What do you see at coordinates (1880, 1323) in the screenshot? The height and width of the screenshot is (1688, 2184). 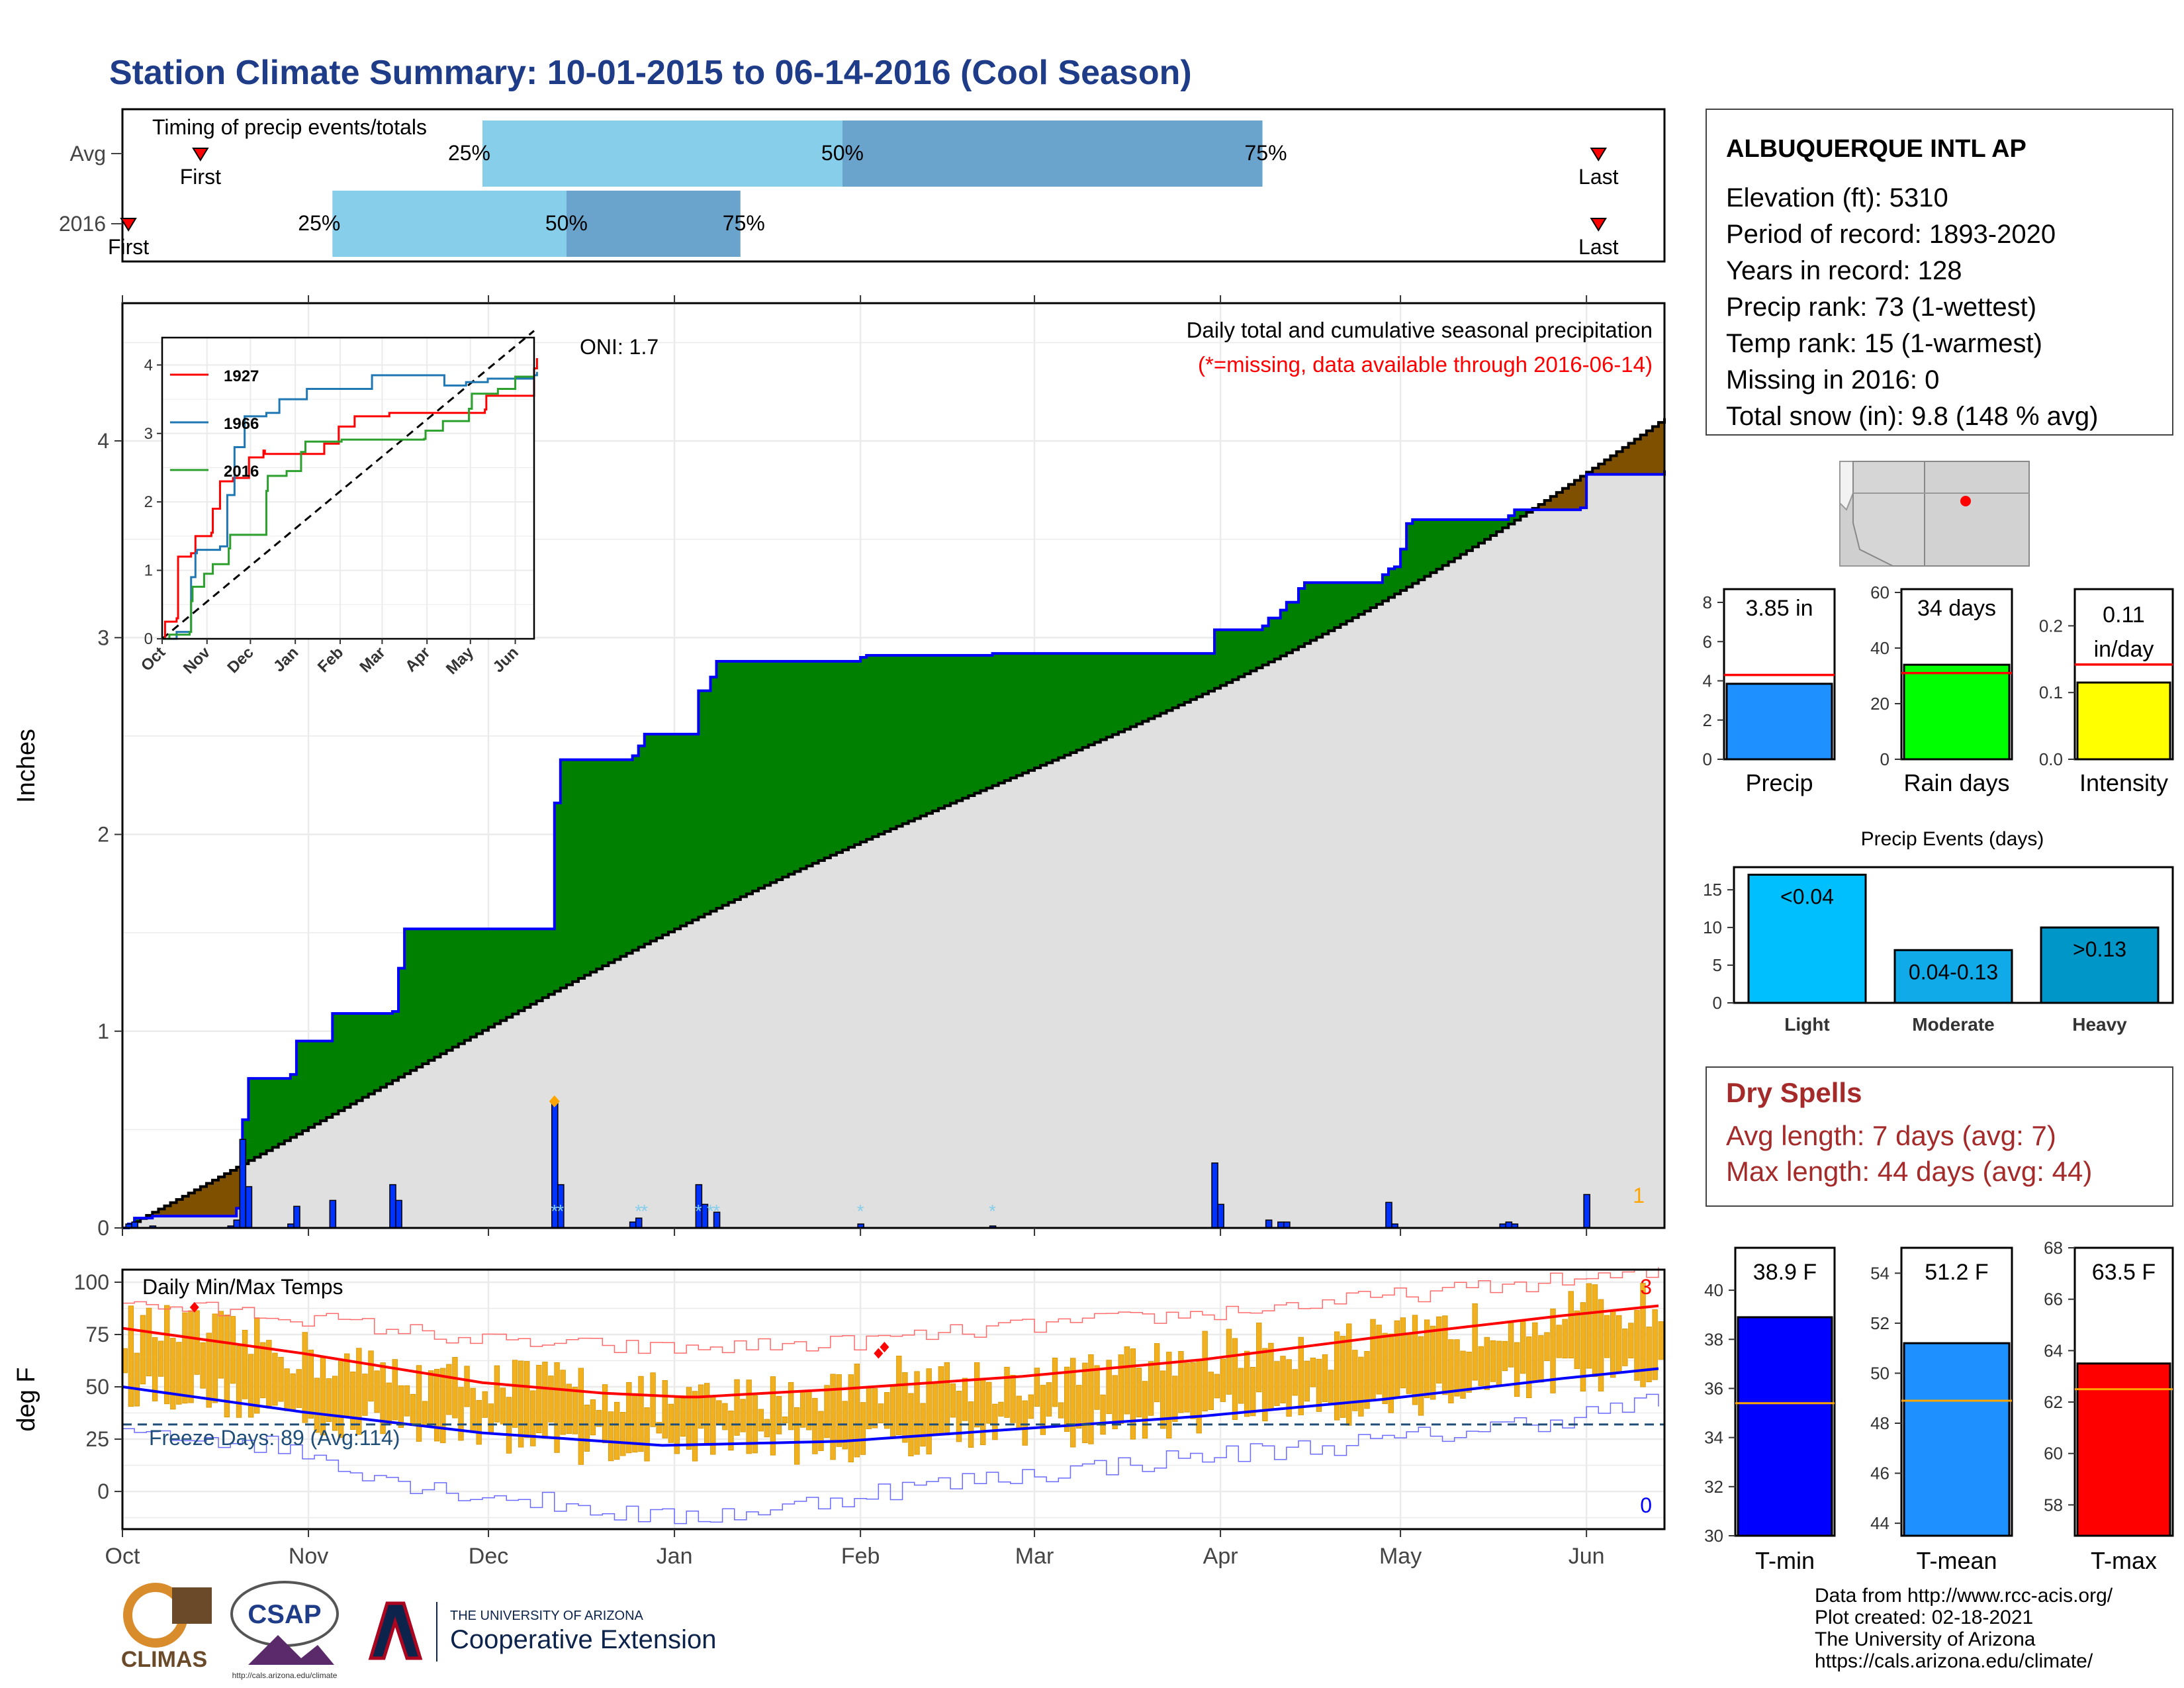 I see `tmean-stat-ytick-label: 52` at bounding box center [1880, 1323].